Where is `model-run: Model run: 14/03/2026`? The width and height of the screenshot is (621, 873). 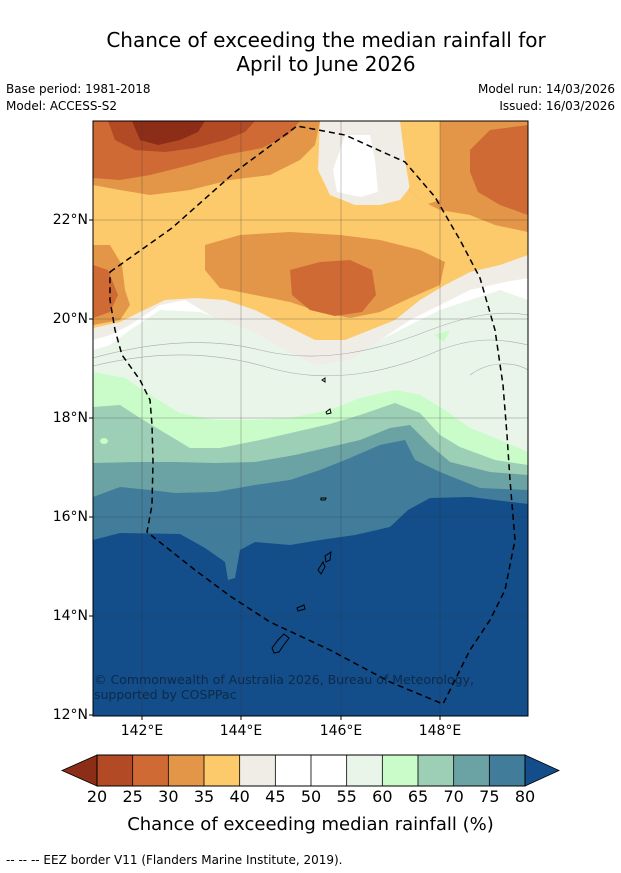
model-run: Model run: 14/03/2026 is located at coordinates (546, 89).